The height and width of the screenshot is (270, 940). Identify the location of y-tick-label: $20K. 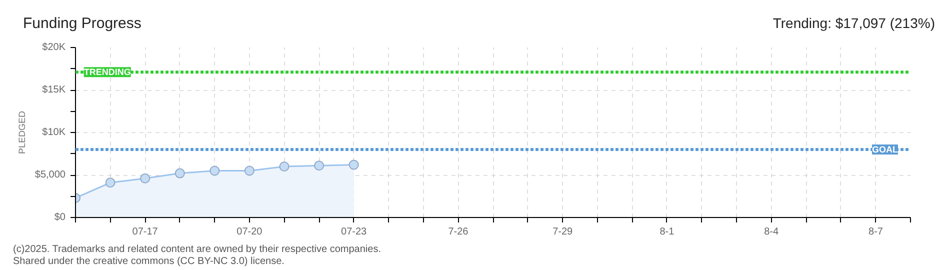
(54, 48).